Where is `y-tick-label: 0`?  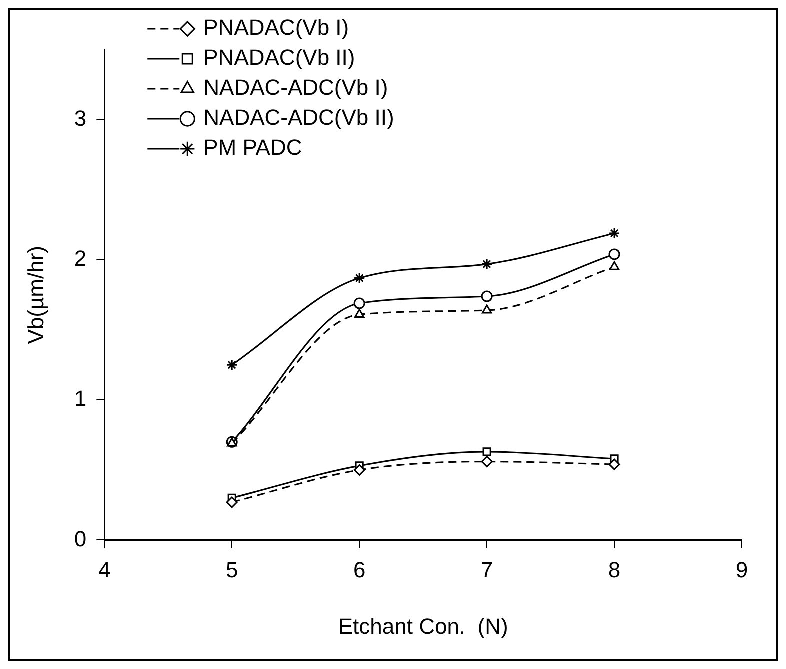
y-tick-label: 0 is located at coordinates (80, 539).